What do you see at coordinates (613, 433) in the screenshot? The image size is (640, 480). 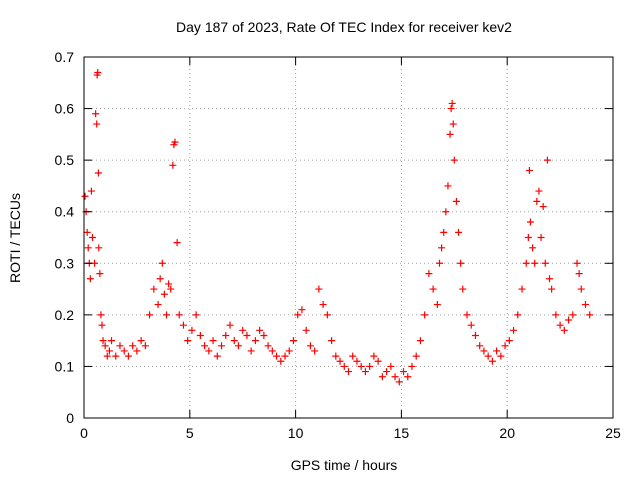 I see `x-tick-label: 25` at bounding box center [613, 433].